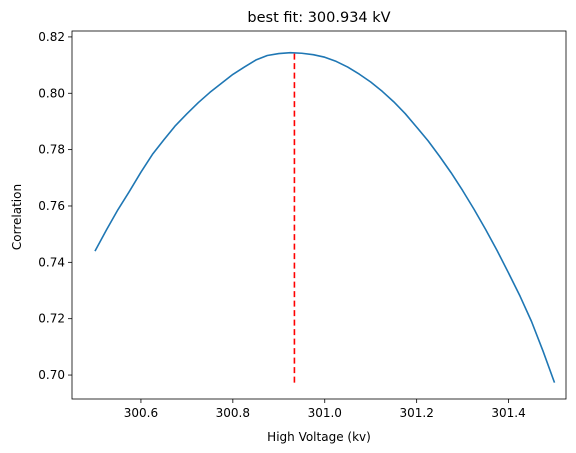 This screenshot has height=453, width=576. Describe the element at coordinates (51, 319) in the screenshot. I see `y-tick-label: 0.72` at that location.